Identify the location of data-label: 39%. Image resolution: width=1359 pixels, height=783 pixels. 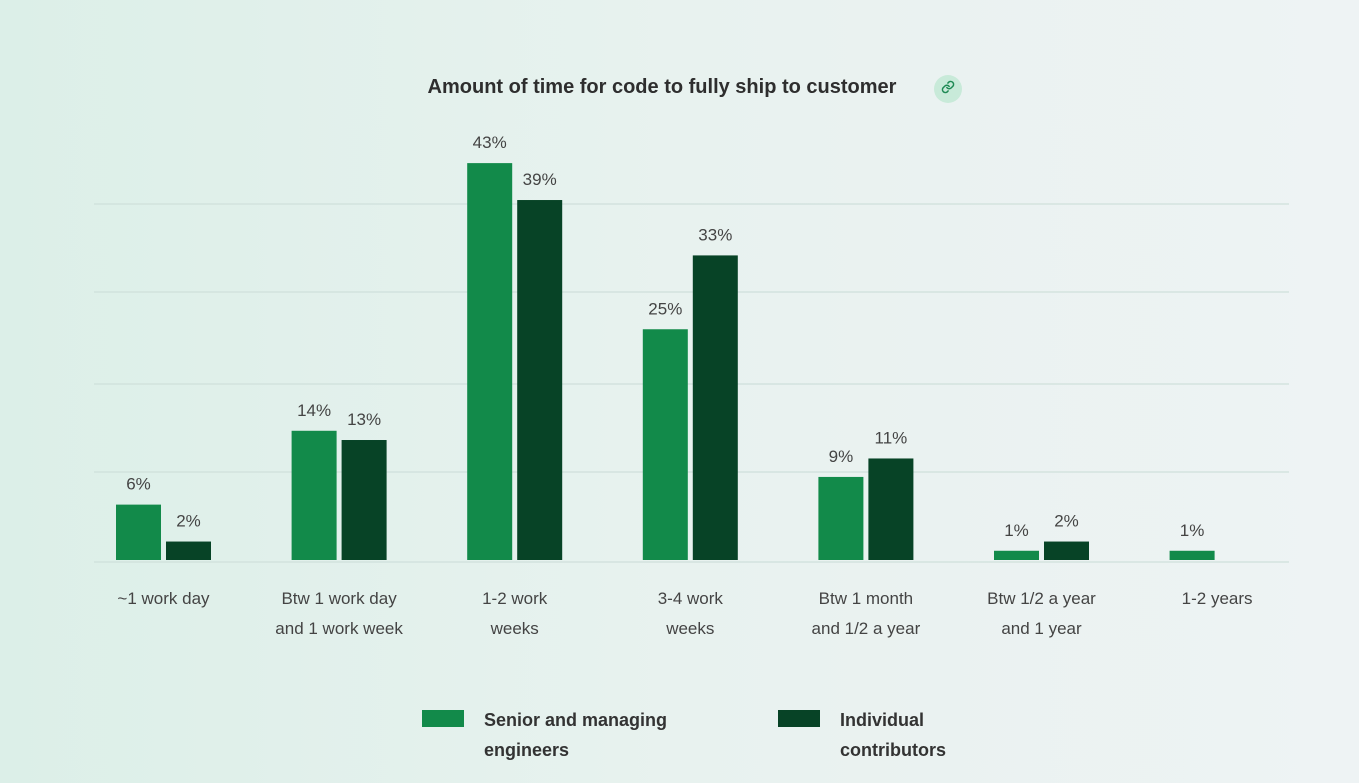
(540, 179).